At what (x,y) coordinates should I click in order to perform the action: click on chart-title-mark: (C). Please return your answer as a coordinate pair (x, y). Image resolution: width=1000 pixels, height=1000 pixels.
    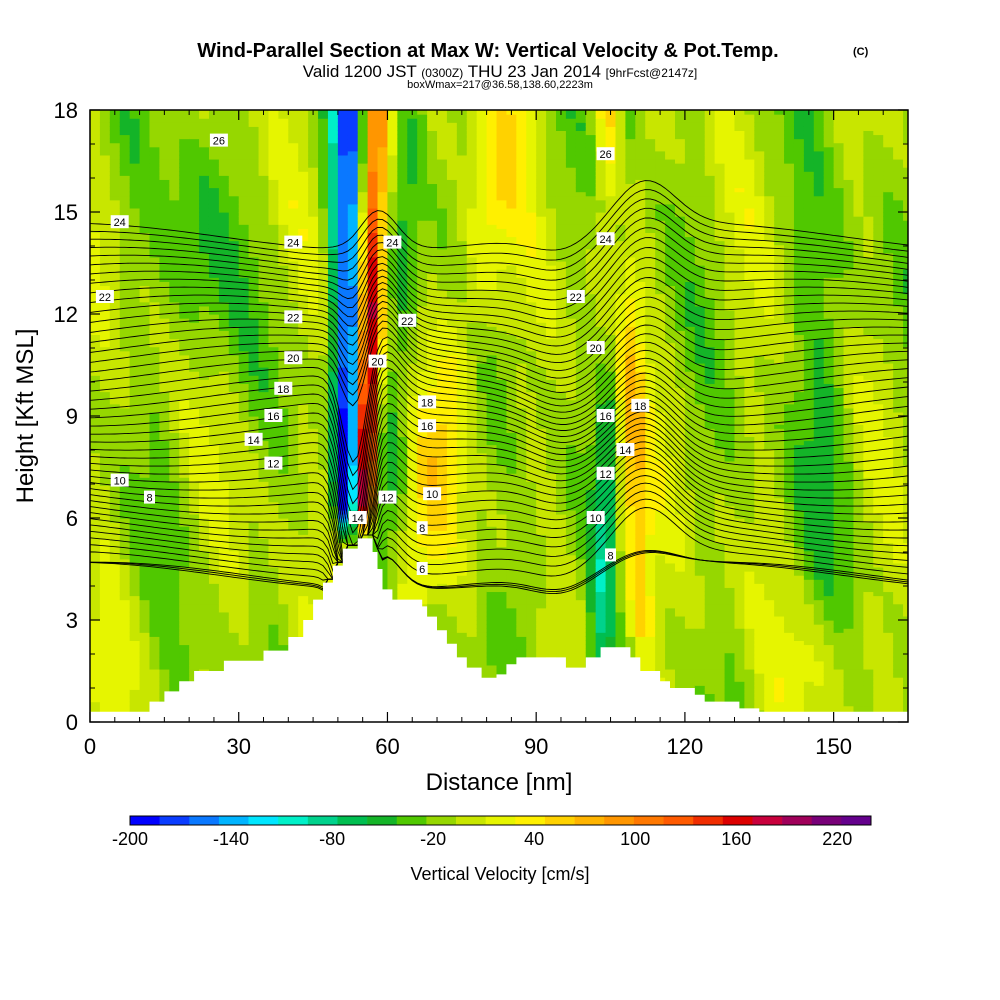
    Looking at the image, I should click on (861, 52).